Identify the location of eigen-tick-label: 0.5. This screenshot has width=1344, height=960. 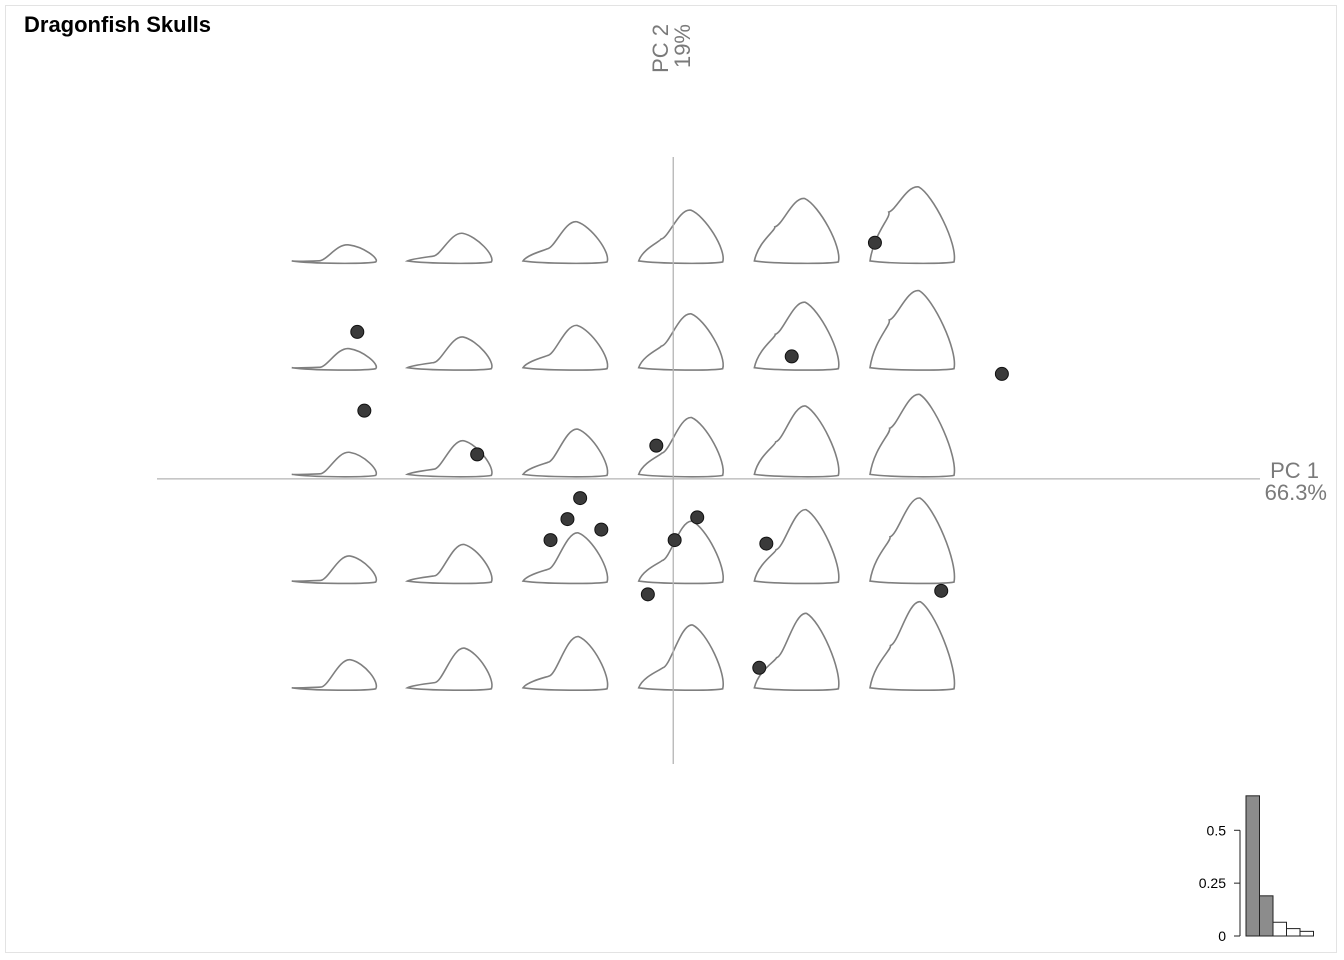
(1217, 830).